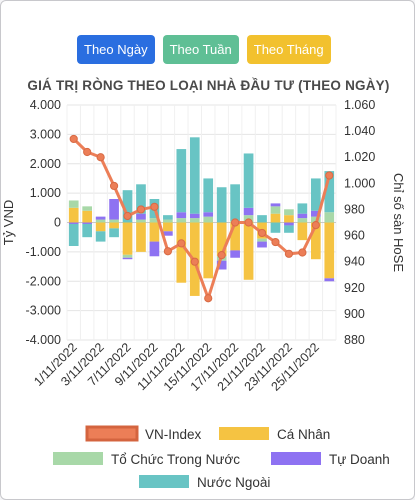  Describe the element at coordinates (43, 340) in the screenshot. I see `y-tick-label: -4.000` at that location.